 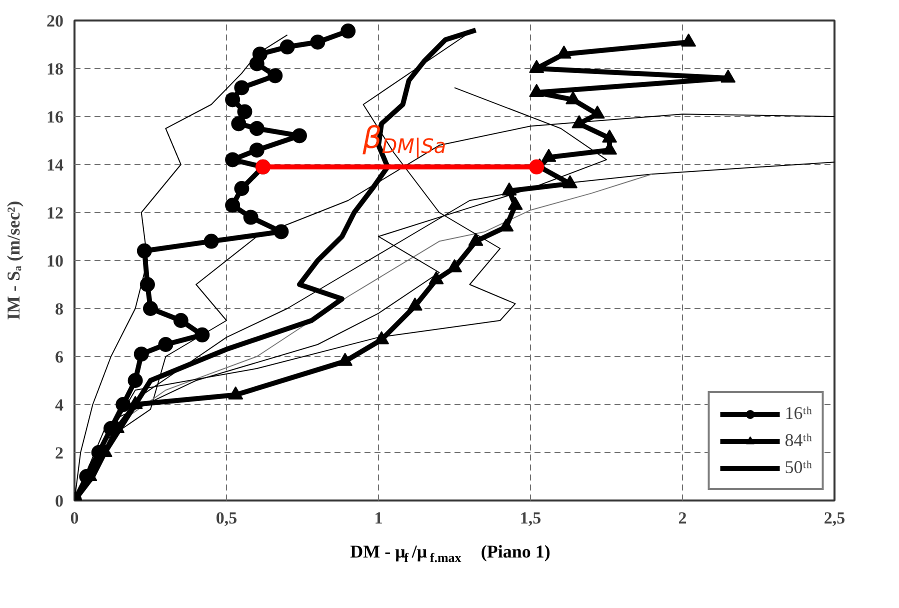 What do you see at coordinates (59, 453) in the screenshot?
I see `y-tick-label: 2` at bounding box center [59, 453].